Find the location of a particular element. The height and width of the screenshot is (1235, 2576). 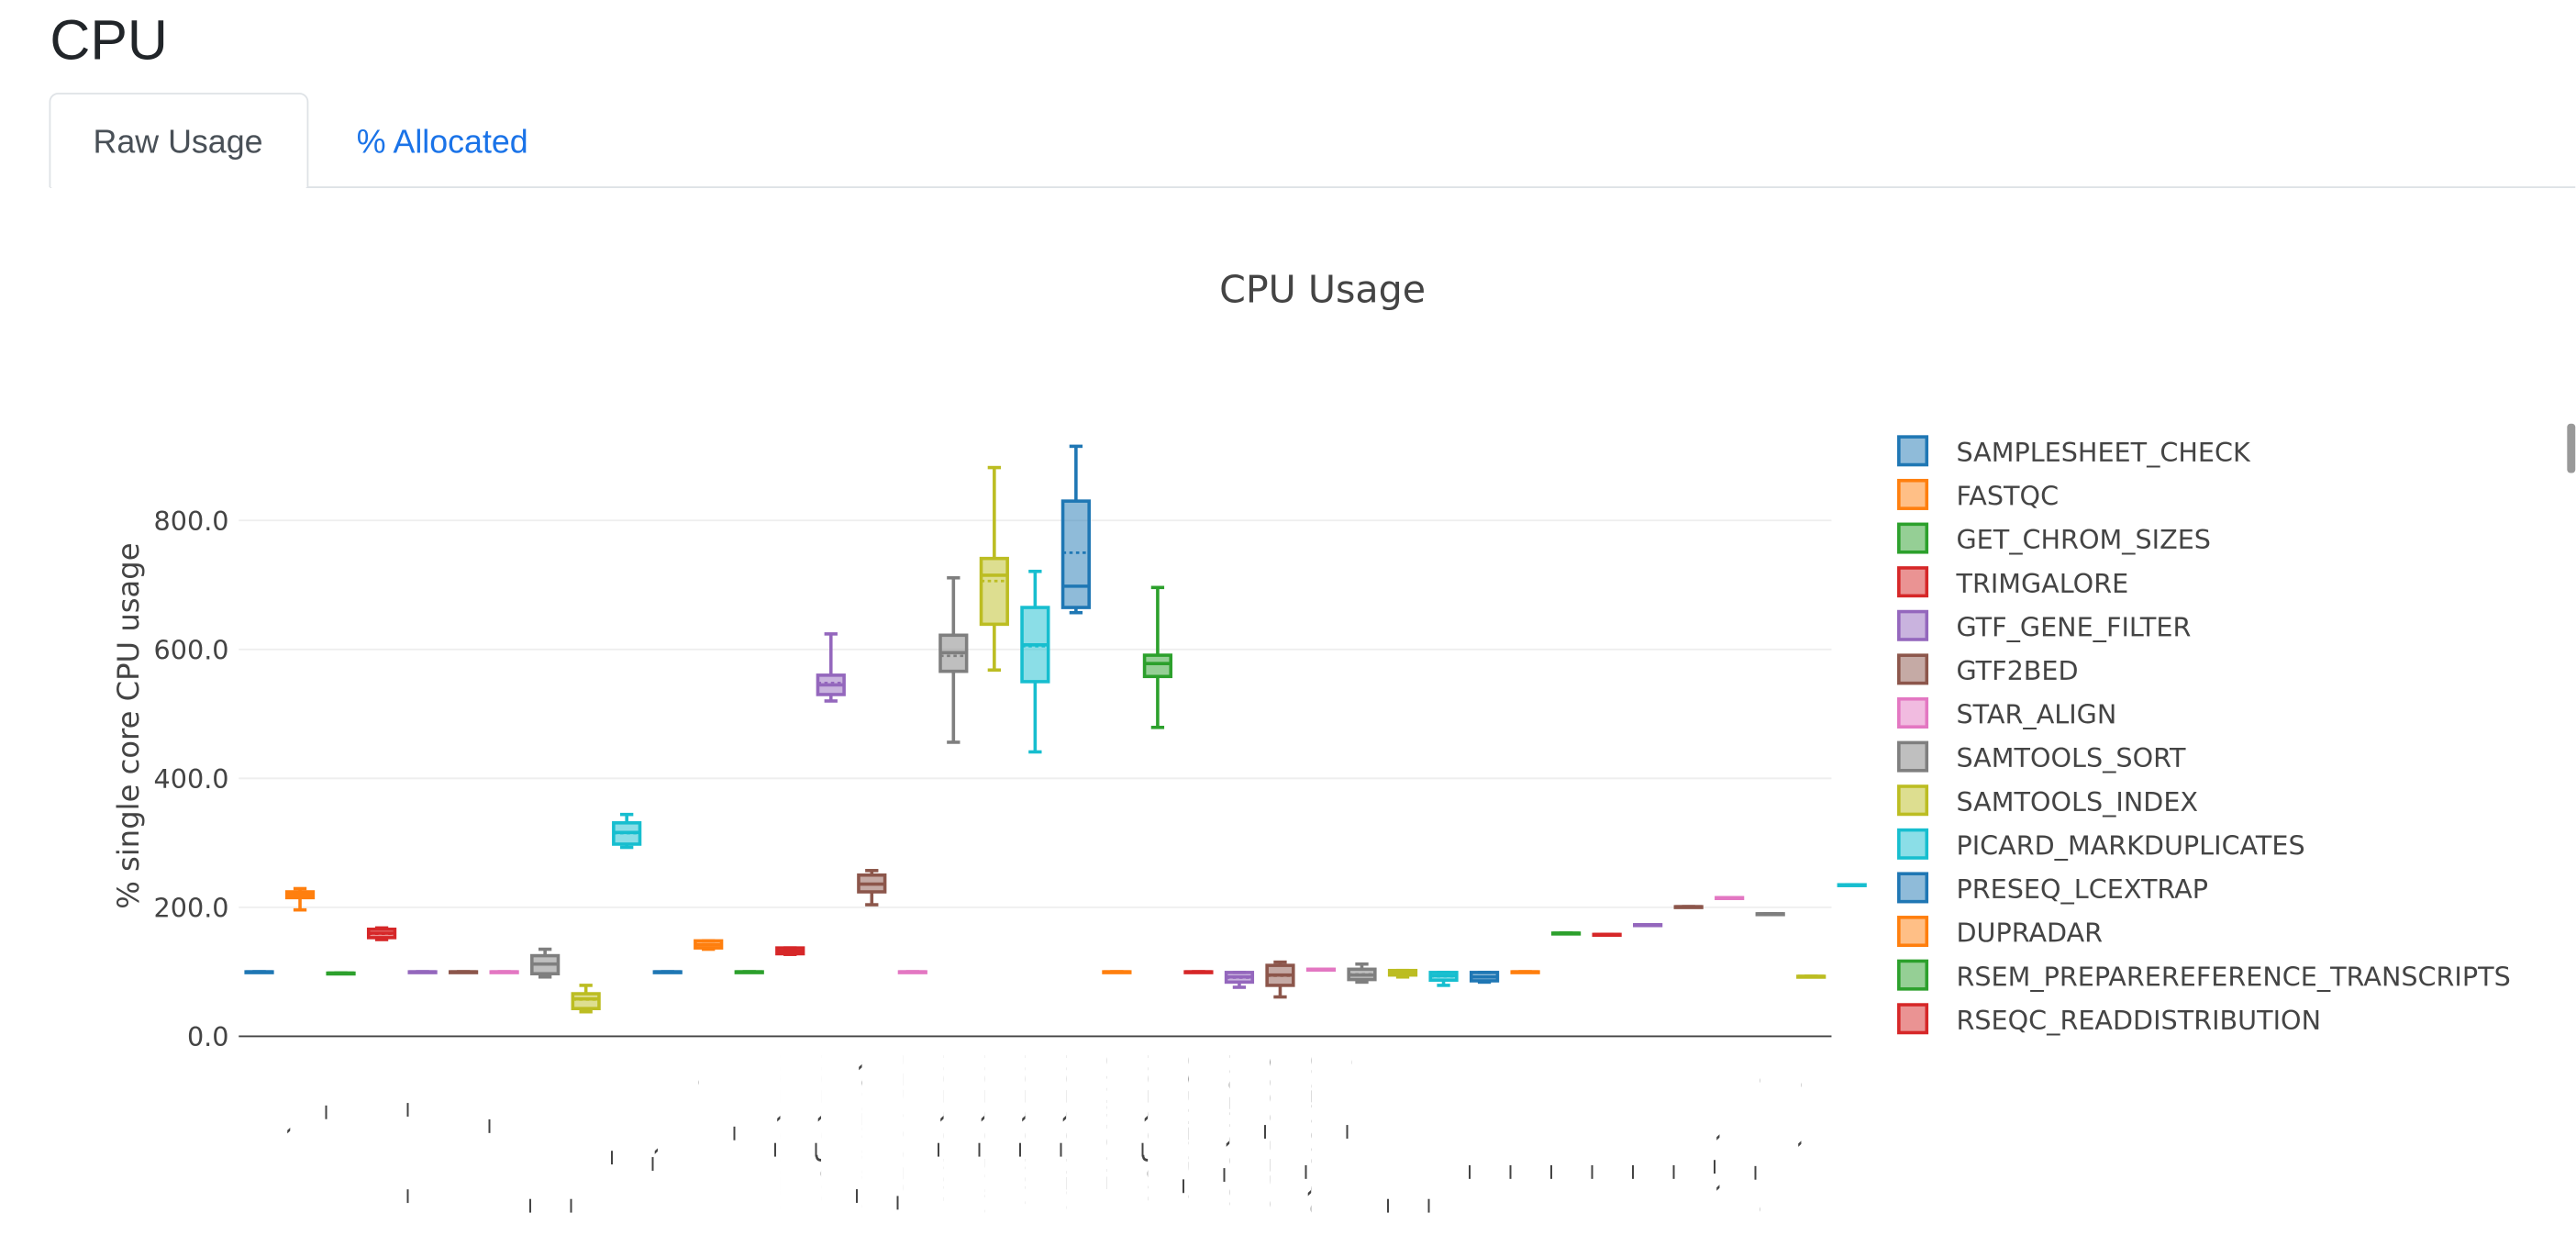

legend-label: PICARD_MARKDUPLICATES is located at coordinates (2130, 845).